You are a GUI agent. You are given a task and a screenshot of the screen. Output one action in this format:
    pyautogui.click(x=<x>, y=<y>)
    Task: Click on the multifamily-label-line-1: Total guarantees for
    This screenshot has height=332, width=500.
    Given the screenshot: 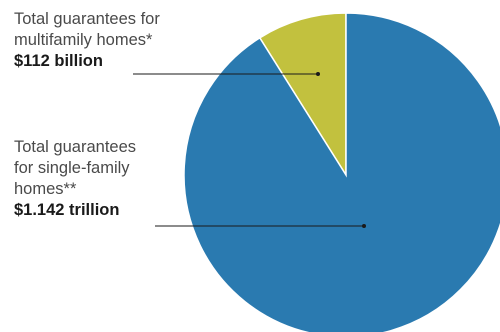 What is the action you would take?
    pyautogui.click(x=87, y=19)
    